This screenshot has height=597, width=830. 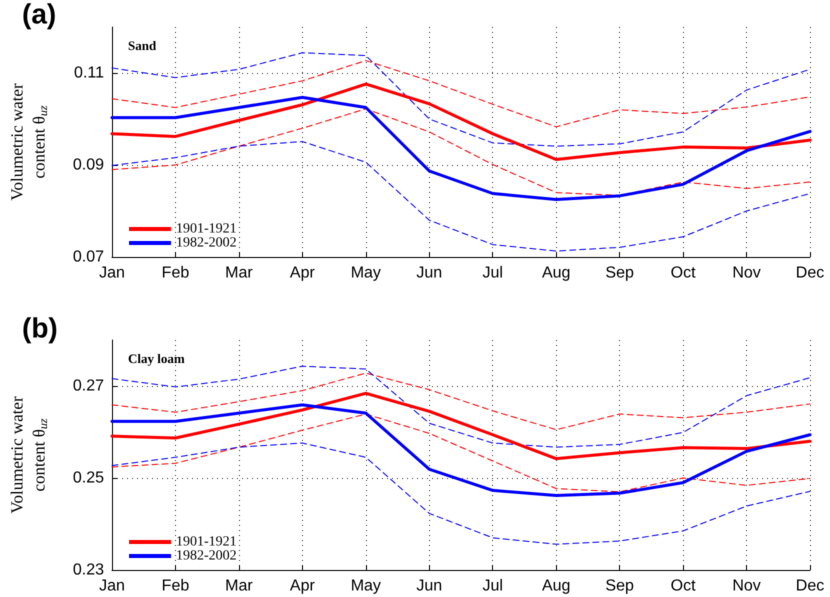 I want to click on annotation: Clay loam, so click(x=156, y=358).